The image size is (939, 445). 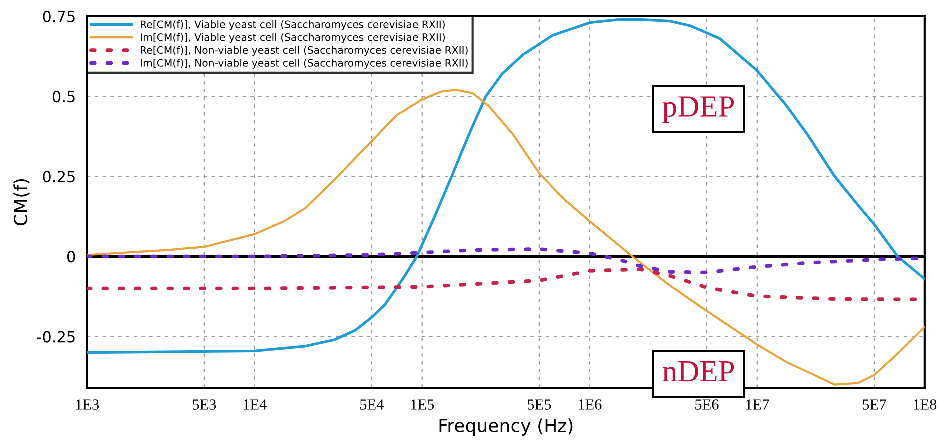 What do you see at coordinates (304, 64) in the screenshot?
I see `legend-label: Im[CM(f)], Non-viable yeast cell (Saccharomyces cerevisiae RXII)` at bounding box center [304, 64].